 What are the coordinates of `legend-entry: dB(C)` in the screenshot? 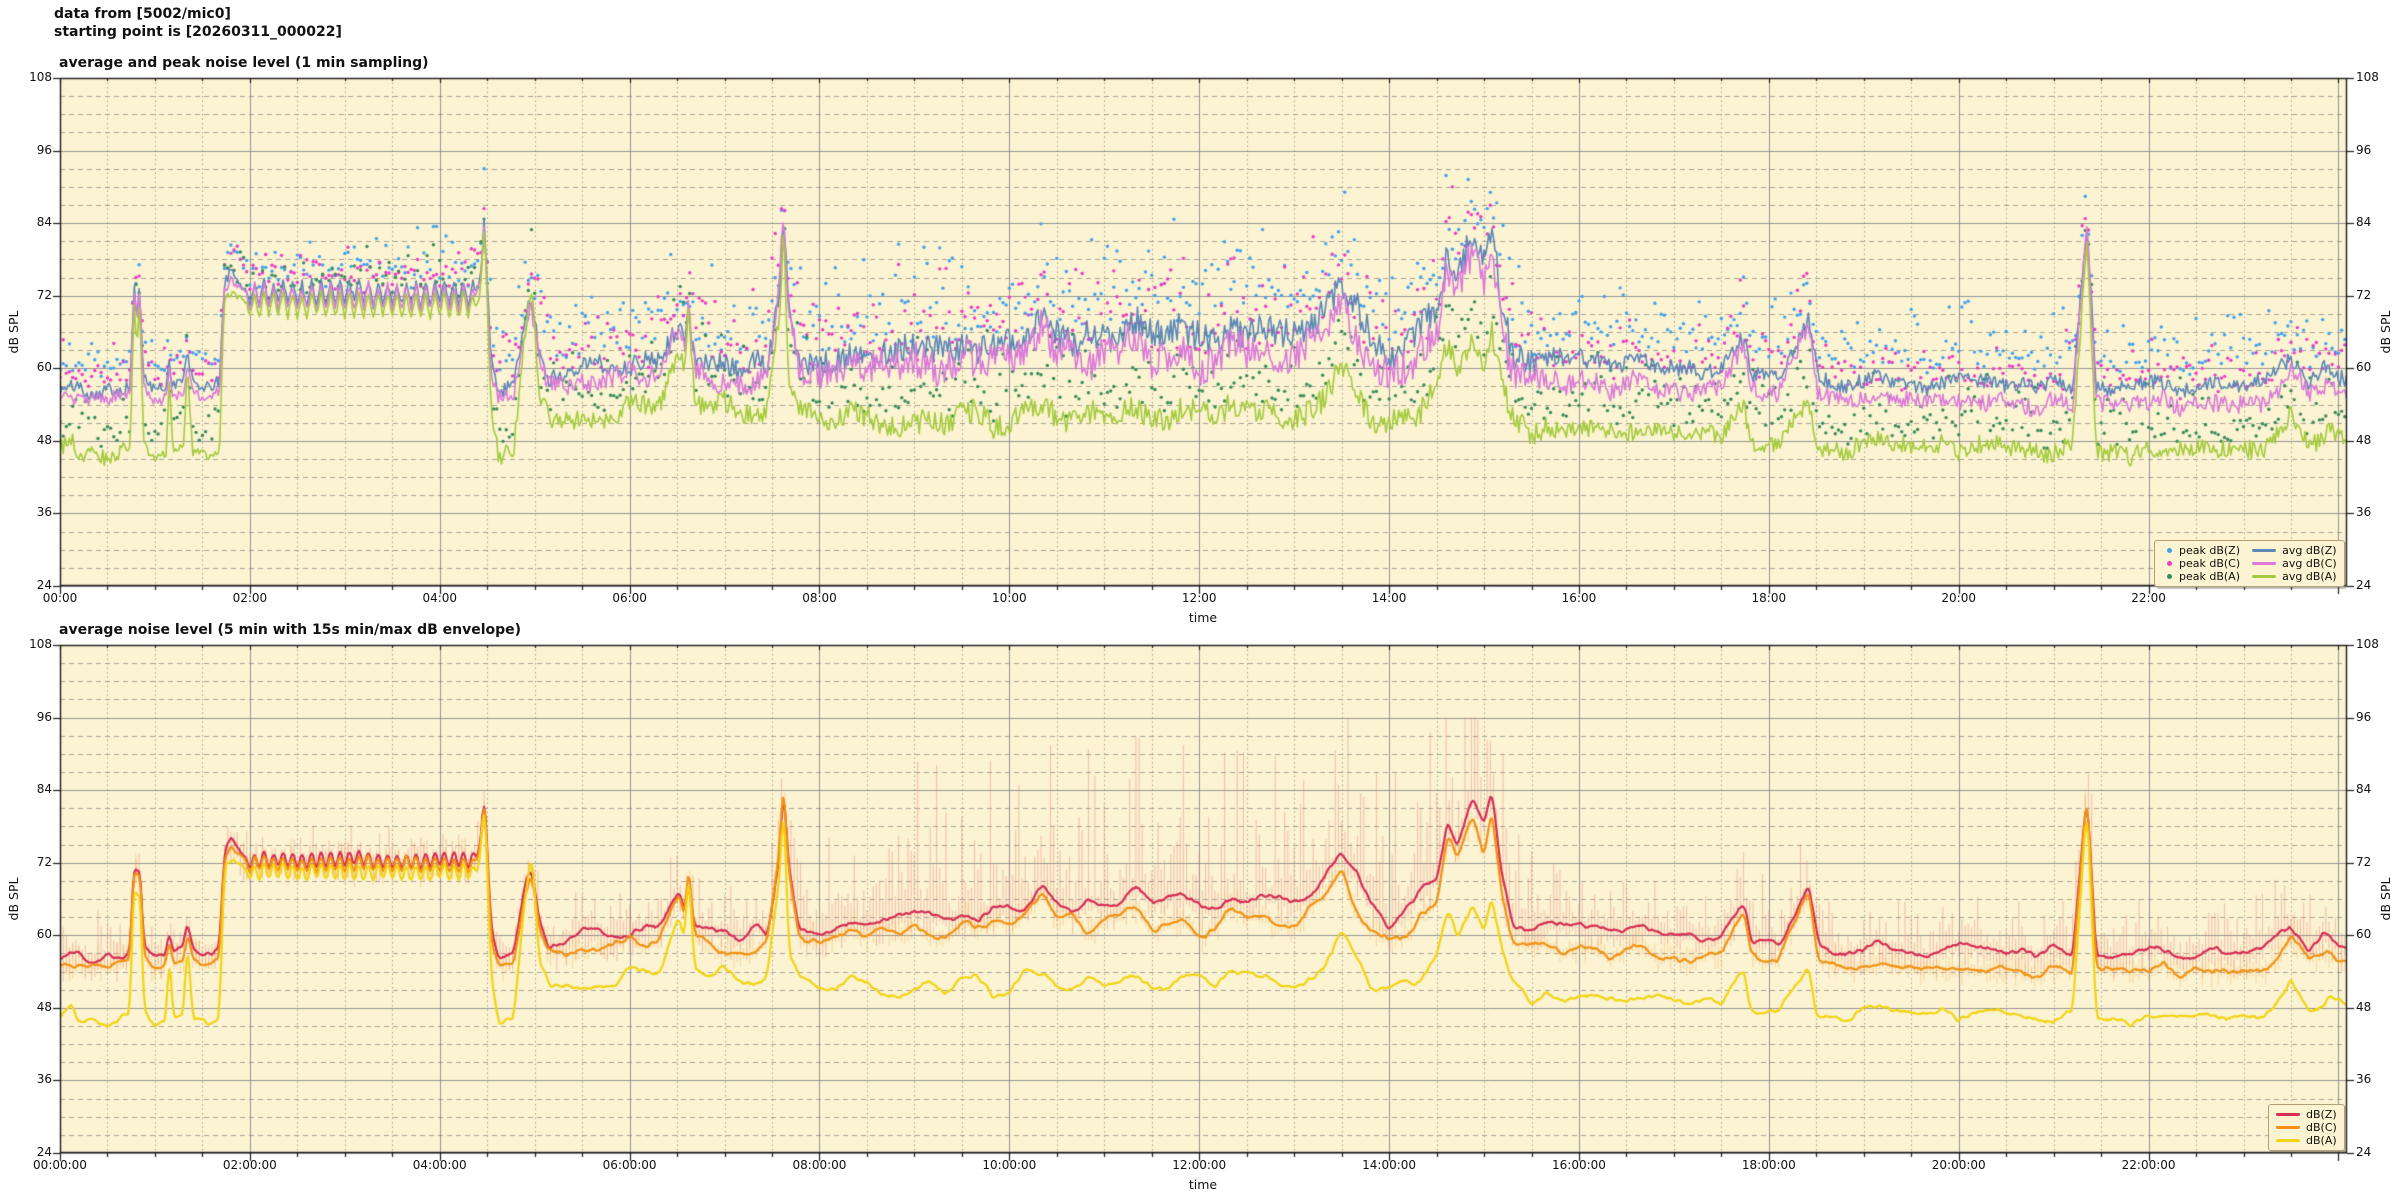 It's located at (2306, 1127).